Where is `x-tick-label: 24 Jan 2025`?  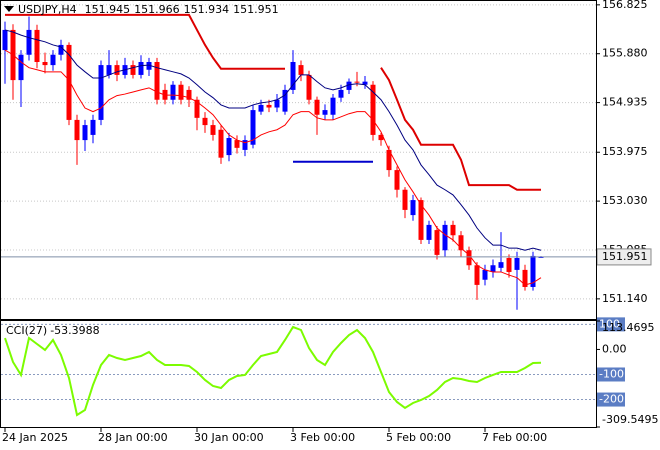 x-tick-label: 24 Jan 2025 is located at coordinates (35, 437).